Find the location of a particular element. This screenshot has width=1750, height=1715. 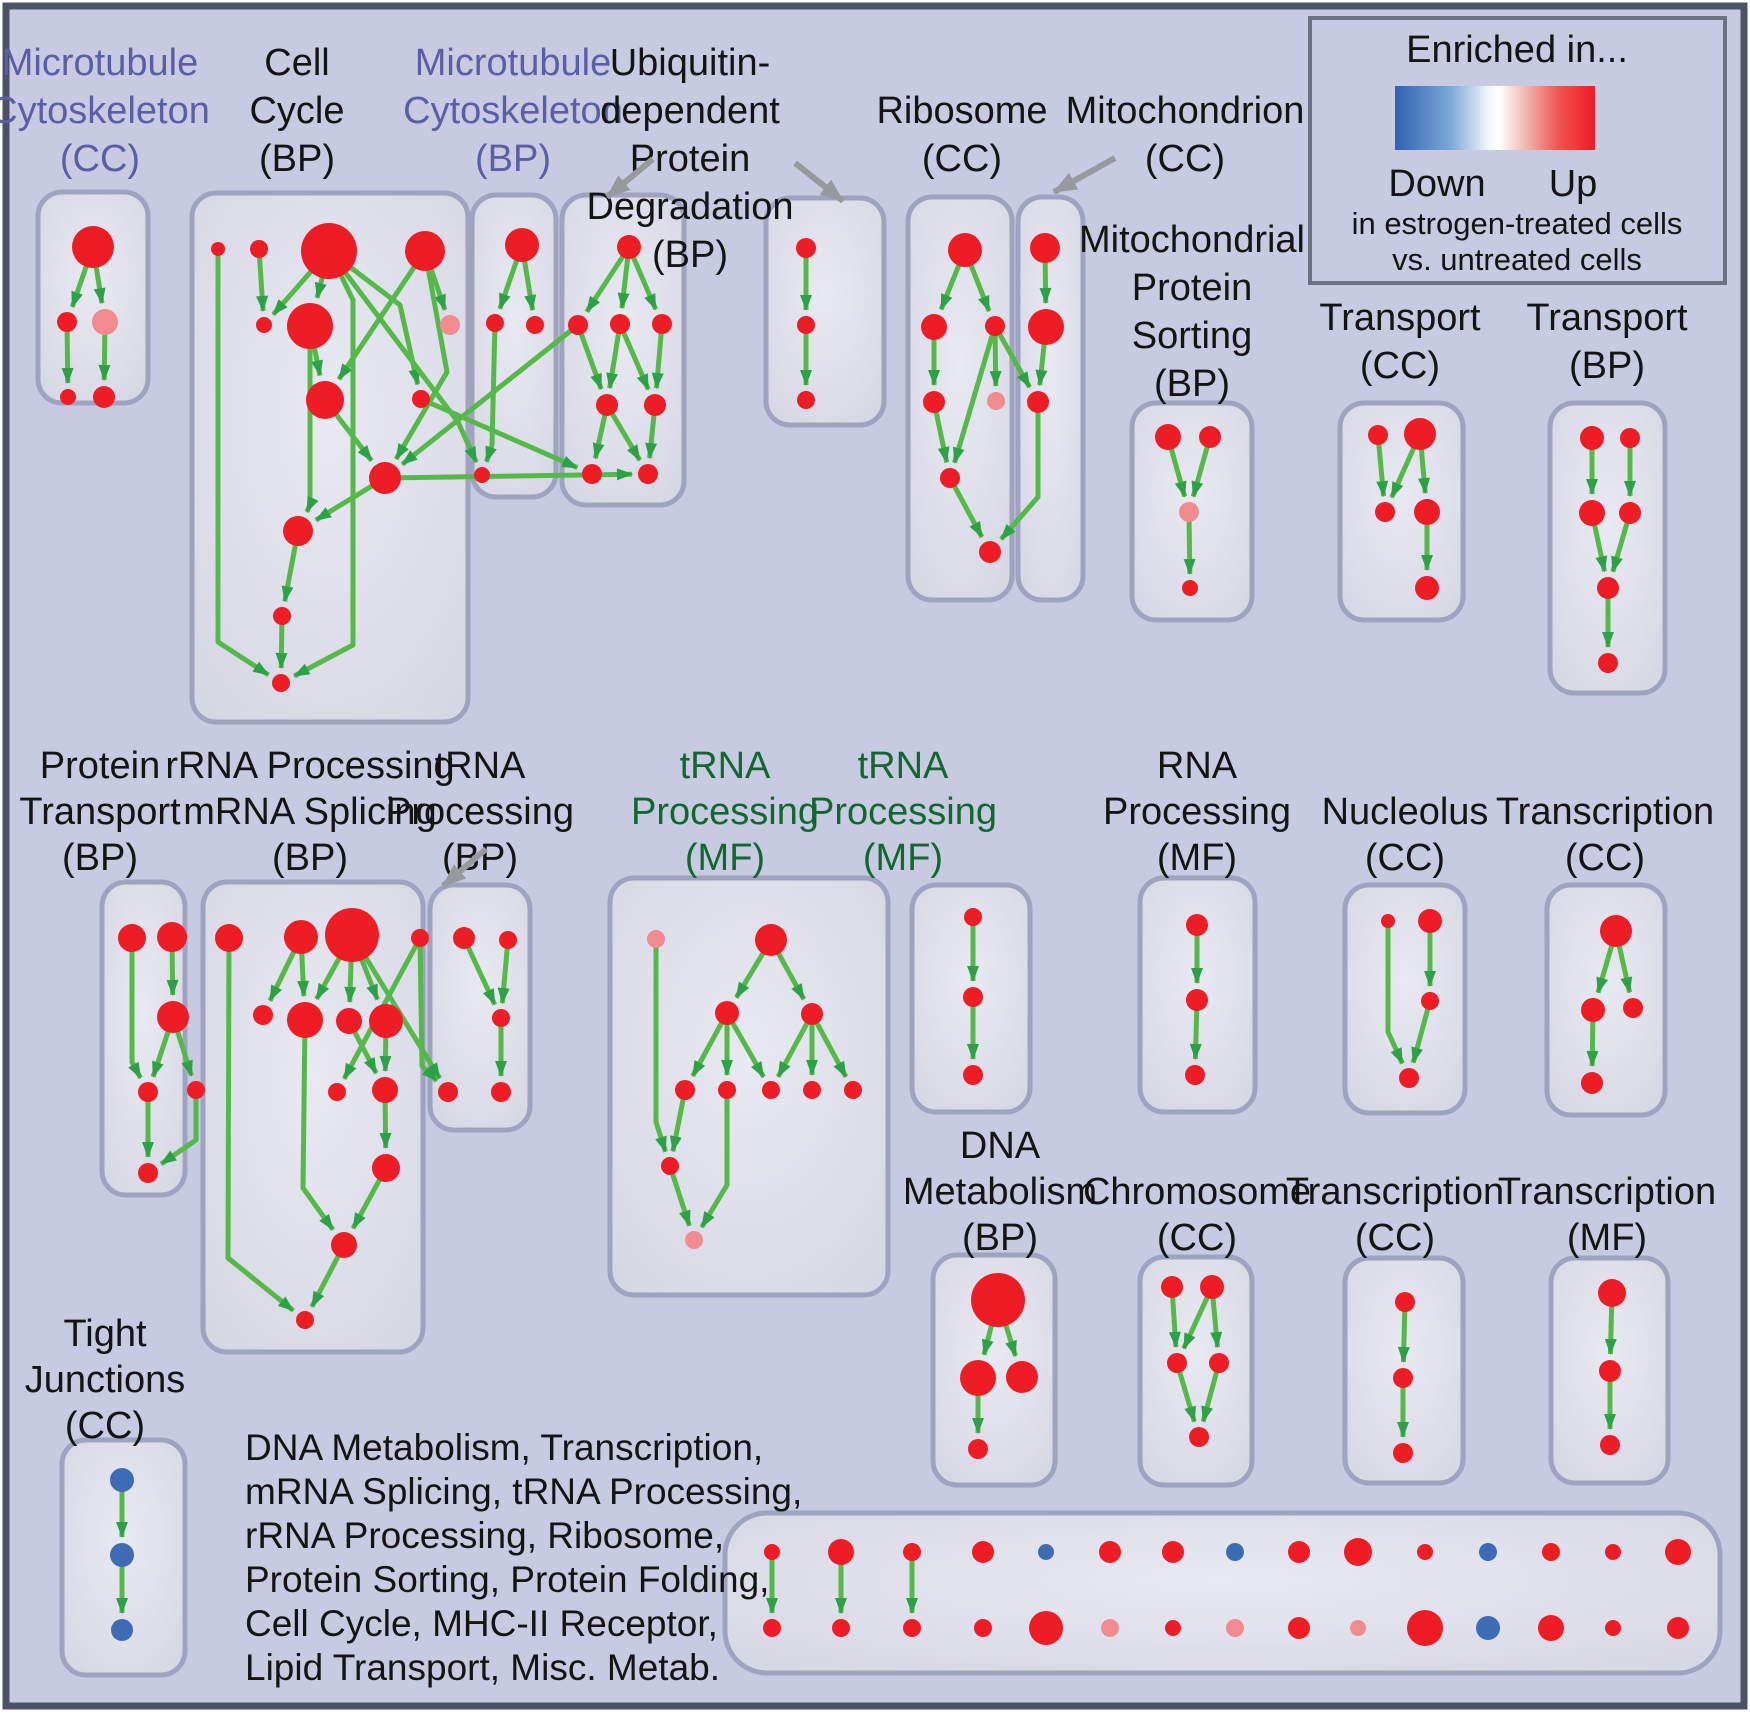

misc-caption-line: Lipid Transport, Misc. Metab. is located at coordinates (482, 1667).